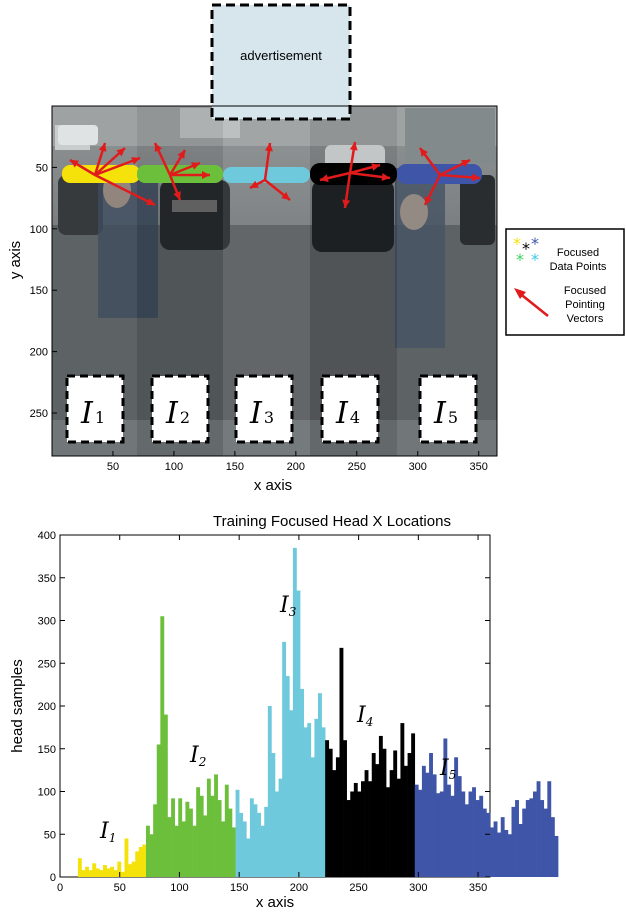 This screenshot has width=626, height=915. What do you see at coordinates (275, 902) in the screenshot?
I see `chart-x-axis-label: x axis` at bounding box center [275, 902].